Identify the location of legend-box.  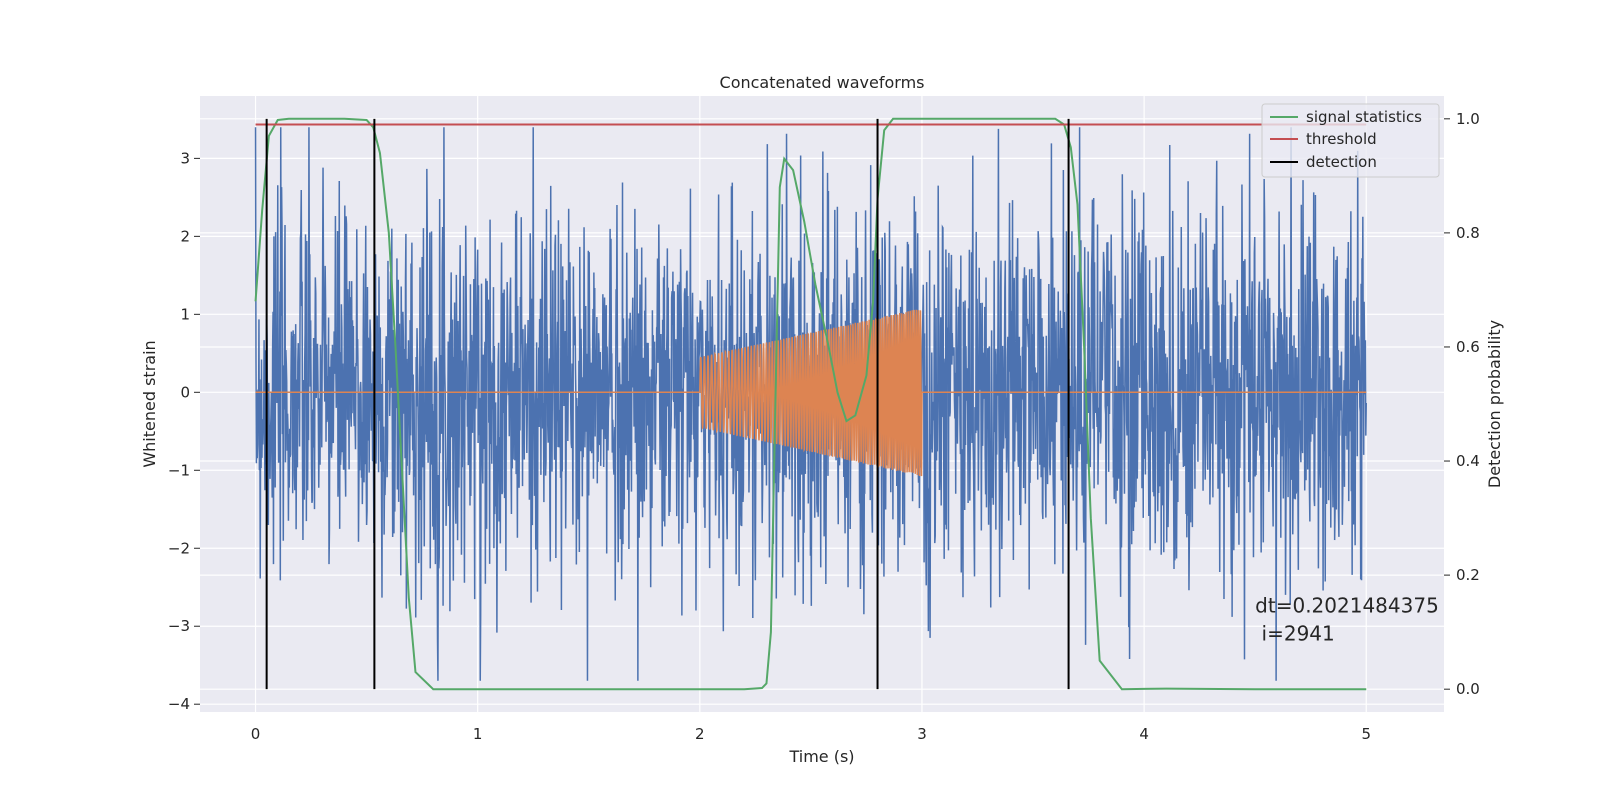
(1350, 140).